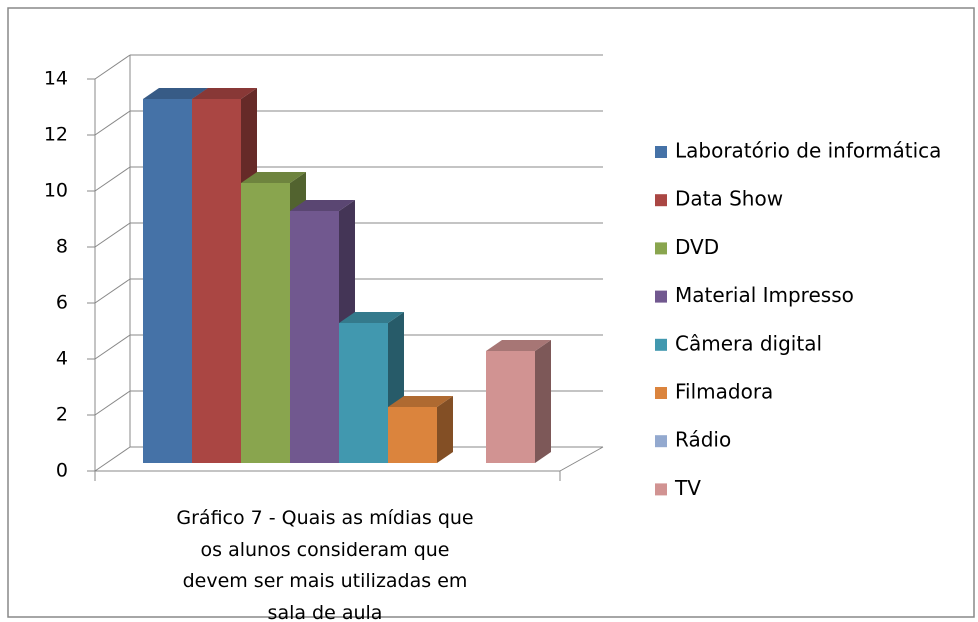 This screenshot has height=622, width=978. Describe the element at coordinates (62, 471) in the screenshot. I see `y-tick-label: 0` at that location.